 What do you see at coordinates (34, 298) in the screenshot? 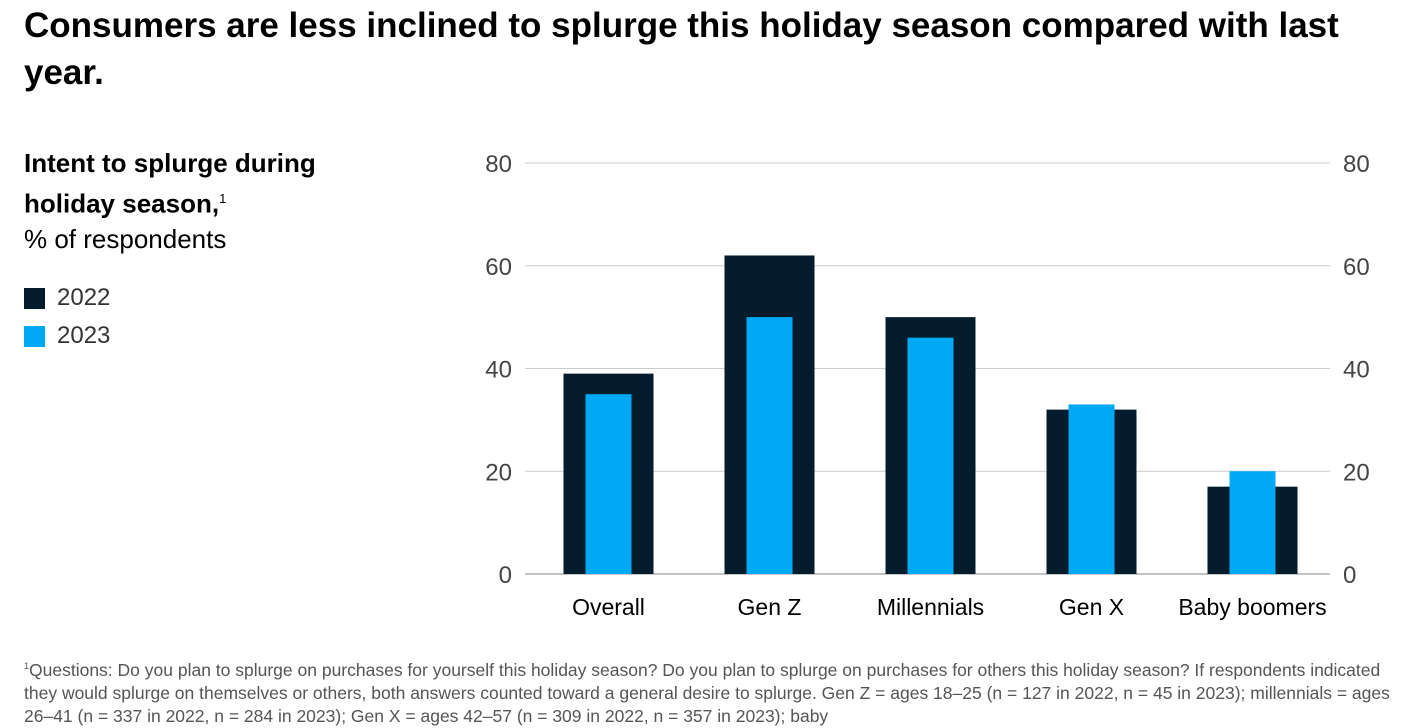
I see `legend-swatch-2022` at bounding box center [34, 298].